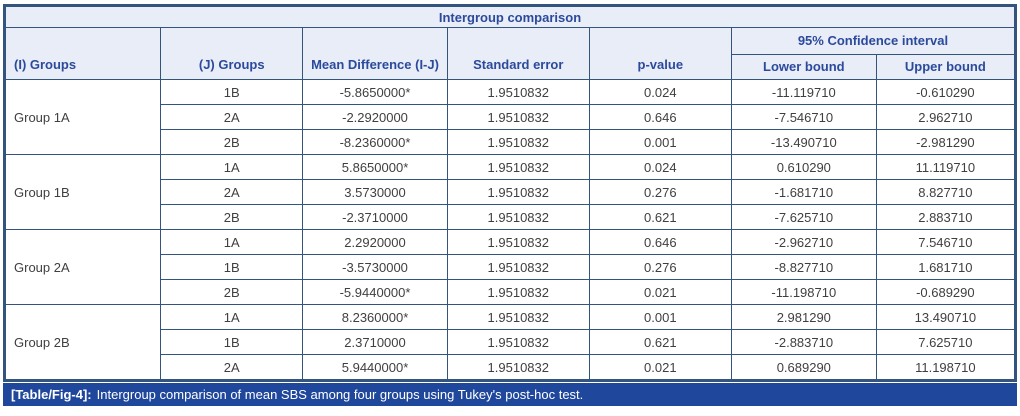 The width and height of the screenshot is (1020, 416). Describe the element at coordinates (803, 217) in the screenshot. I see `lower-bound-cell: -7.625710` at that location.